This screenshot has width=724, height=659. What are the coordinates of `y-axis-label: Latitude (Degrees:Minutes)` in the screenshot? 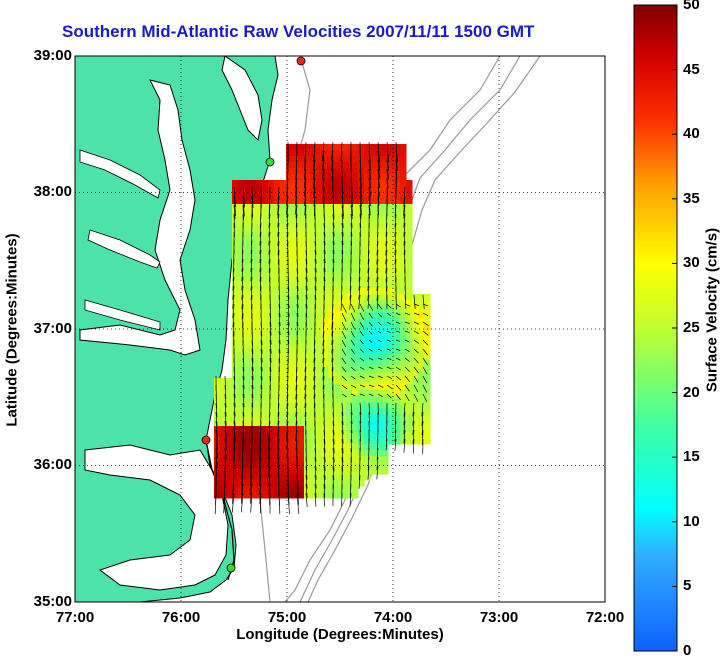 It's located at (12, 330).